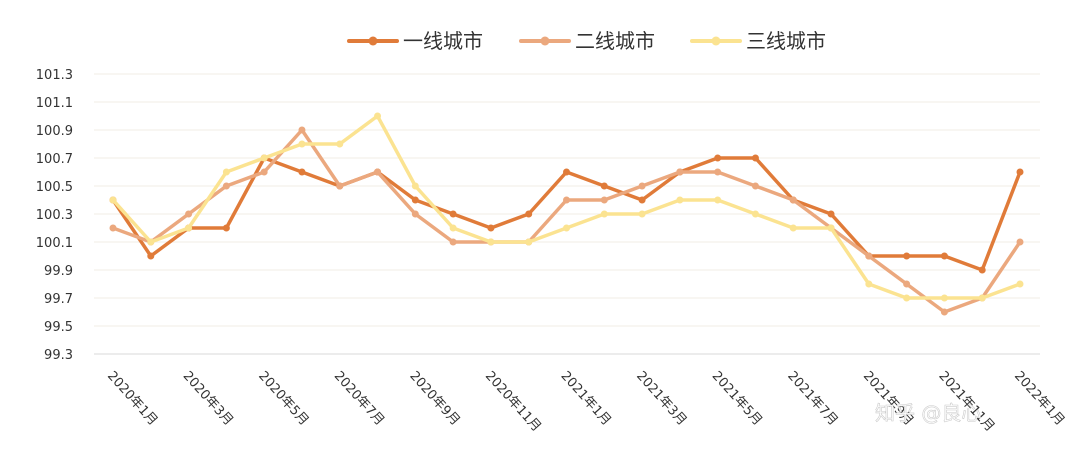 The image size is (1080, 456). I want to click on legend-label: 二线城市, so click(615, 41).